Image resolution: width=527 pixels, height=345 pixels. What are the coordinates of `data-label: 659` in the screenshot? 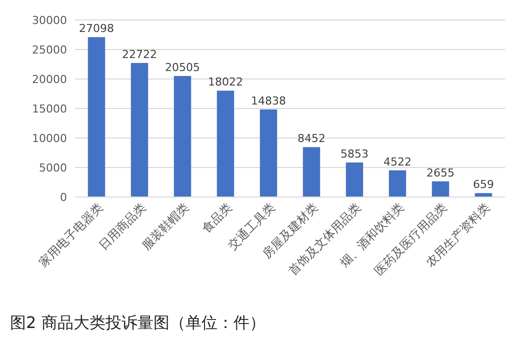 It's located at (483, 185).